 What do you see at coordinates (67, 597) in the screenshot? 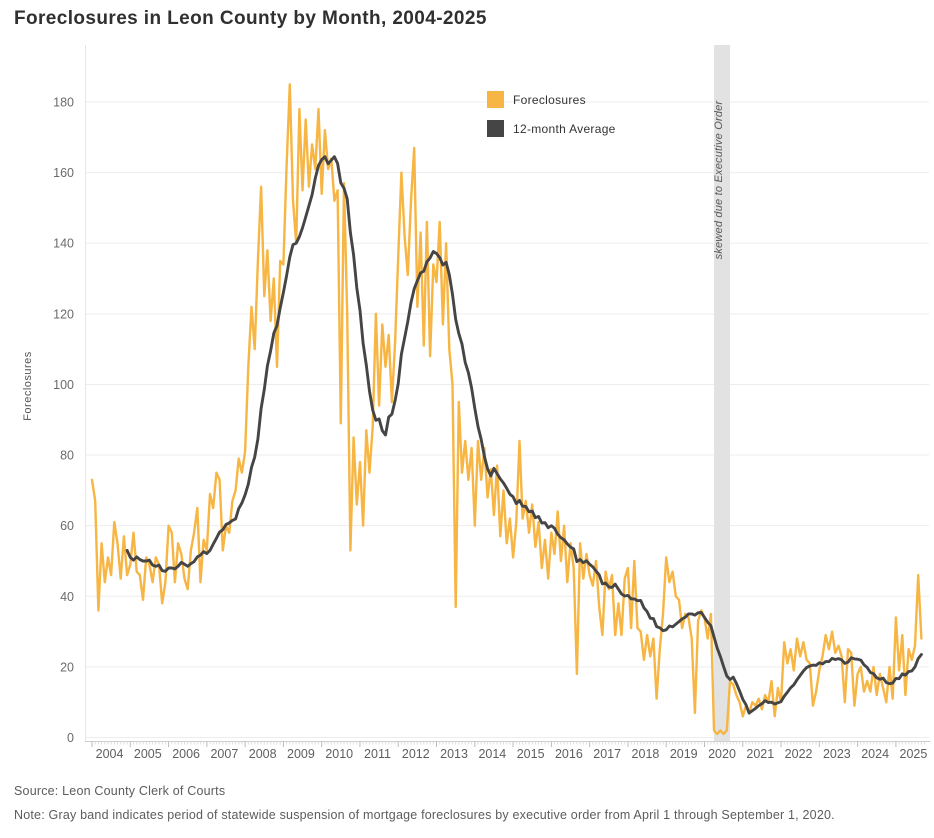
I see `y-tick-label: 40` at bounding box center [67, 597].